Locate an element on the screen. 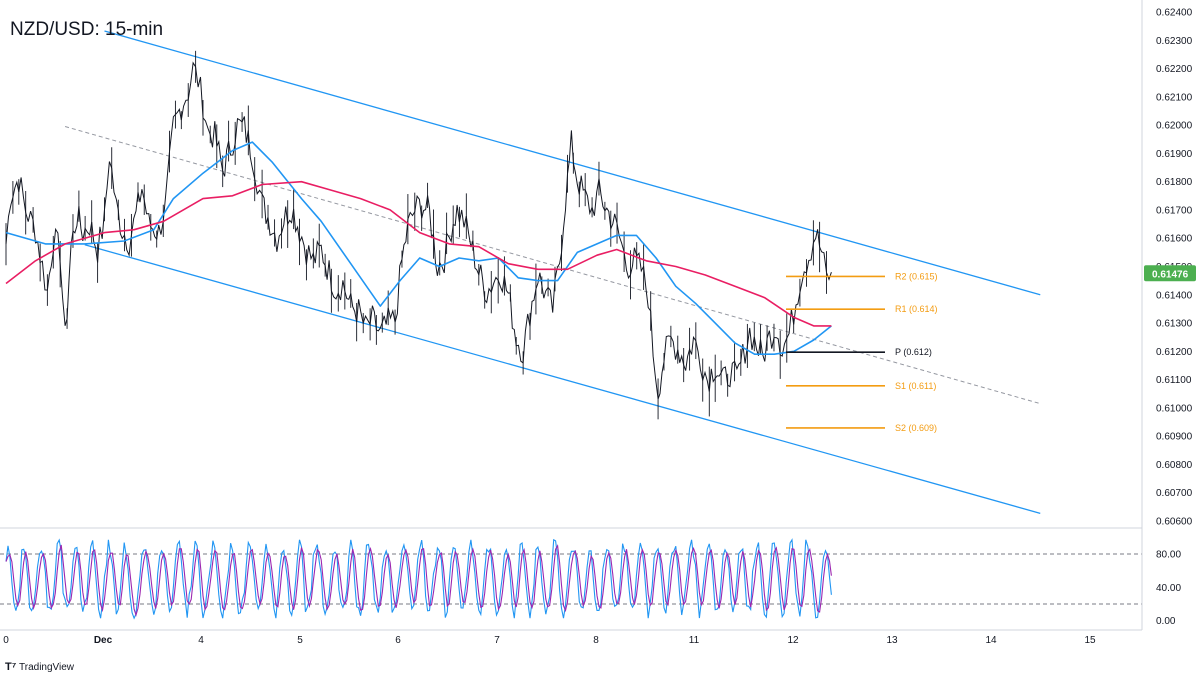  pivot-label: S2 (0.609) is located at coordinates (916, 428).